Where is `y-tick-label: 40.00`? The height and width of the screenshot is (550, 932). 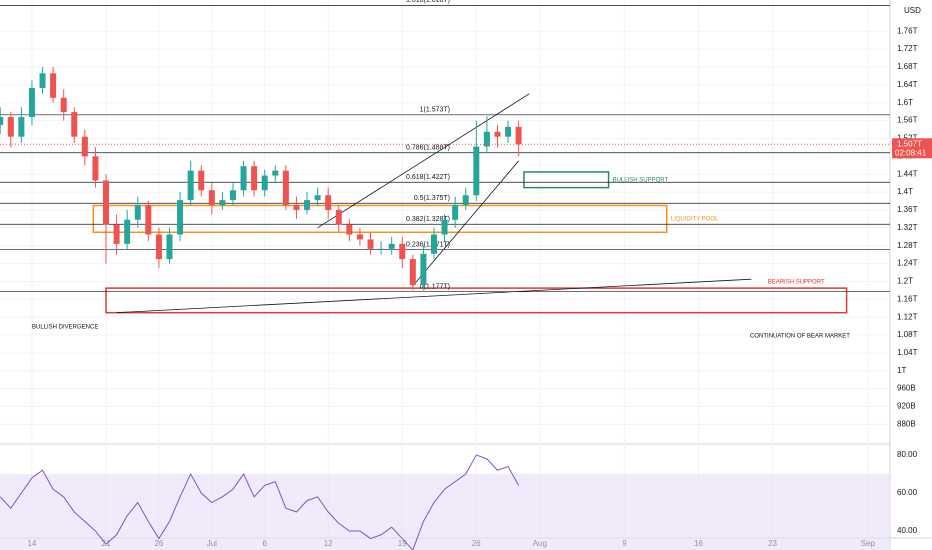
y-tick-label: 40.00 is located at coordinates (907, 530).